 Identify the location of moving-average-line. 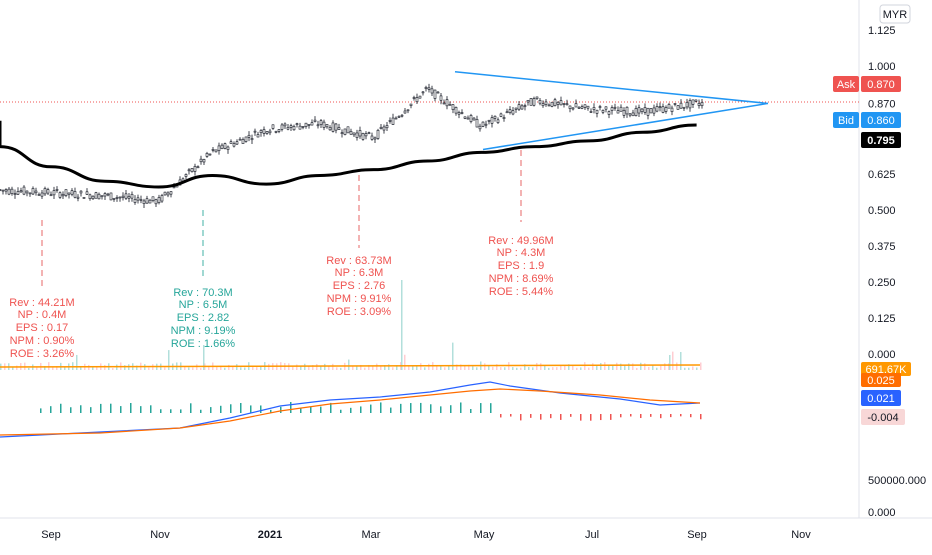
(348, 154).